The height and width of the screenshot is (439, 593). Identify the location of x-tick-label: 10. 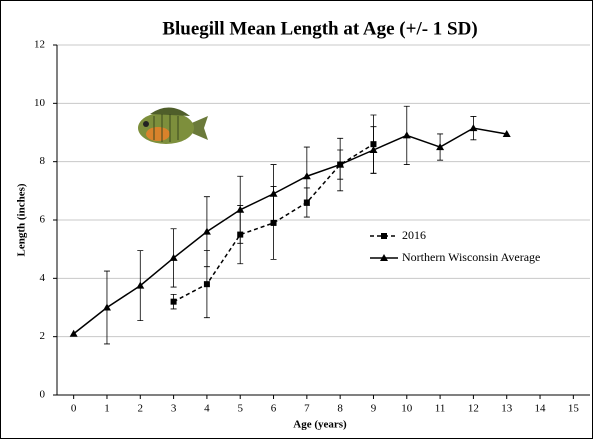
(407, 409).